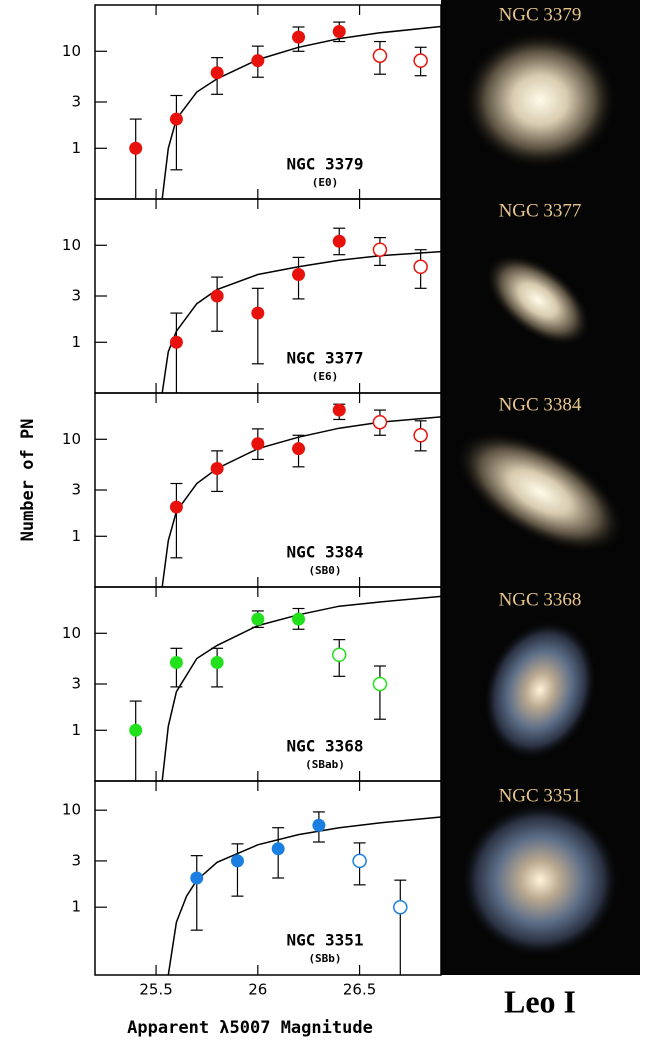  What do you see at coordinates (324, 940) in the screenshot?
I see `panel-title: NGC 3351` at bounding box center [324, 940].